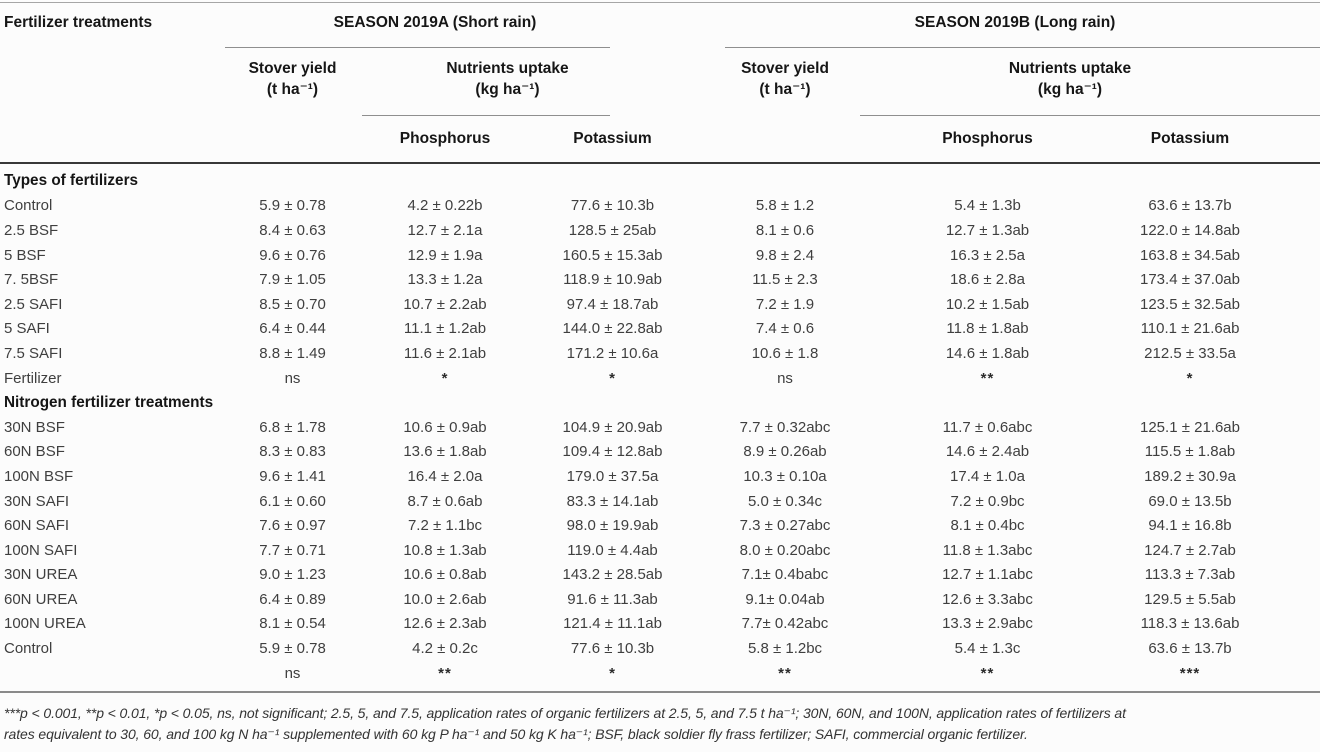 The image size is (1320, 752). Describe the element at coordinates (445, 280) in the screenshot. I see `data-cell: 13.3 ± 1.2a` at that location.